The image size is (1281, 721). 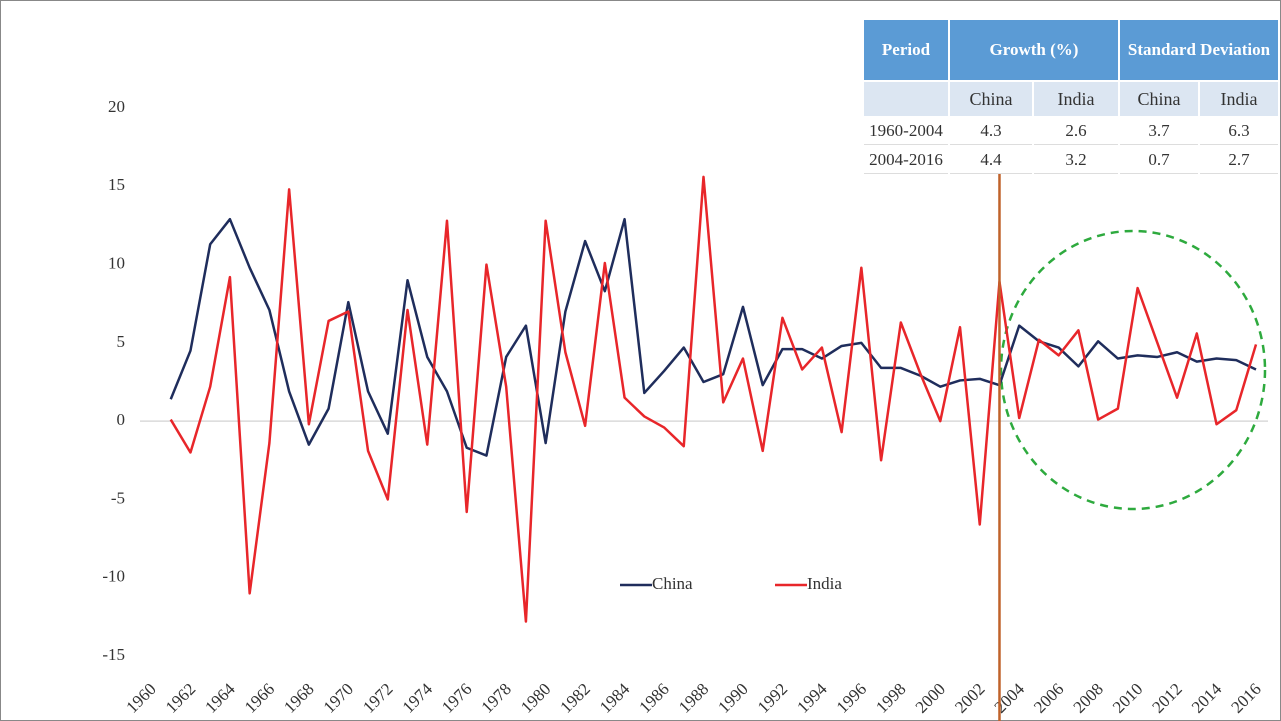 What do you see at coordinates (1076, 160) in the screenshot?
I see `table-cell: 3.2` at bounding box center [1076, 160].